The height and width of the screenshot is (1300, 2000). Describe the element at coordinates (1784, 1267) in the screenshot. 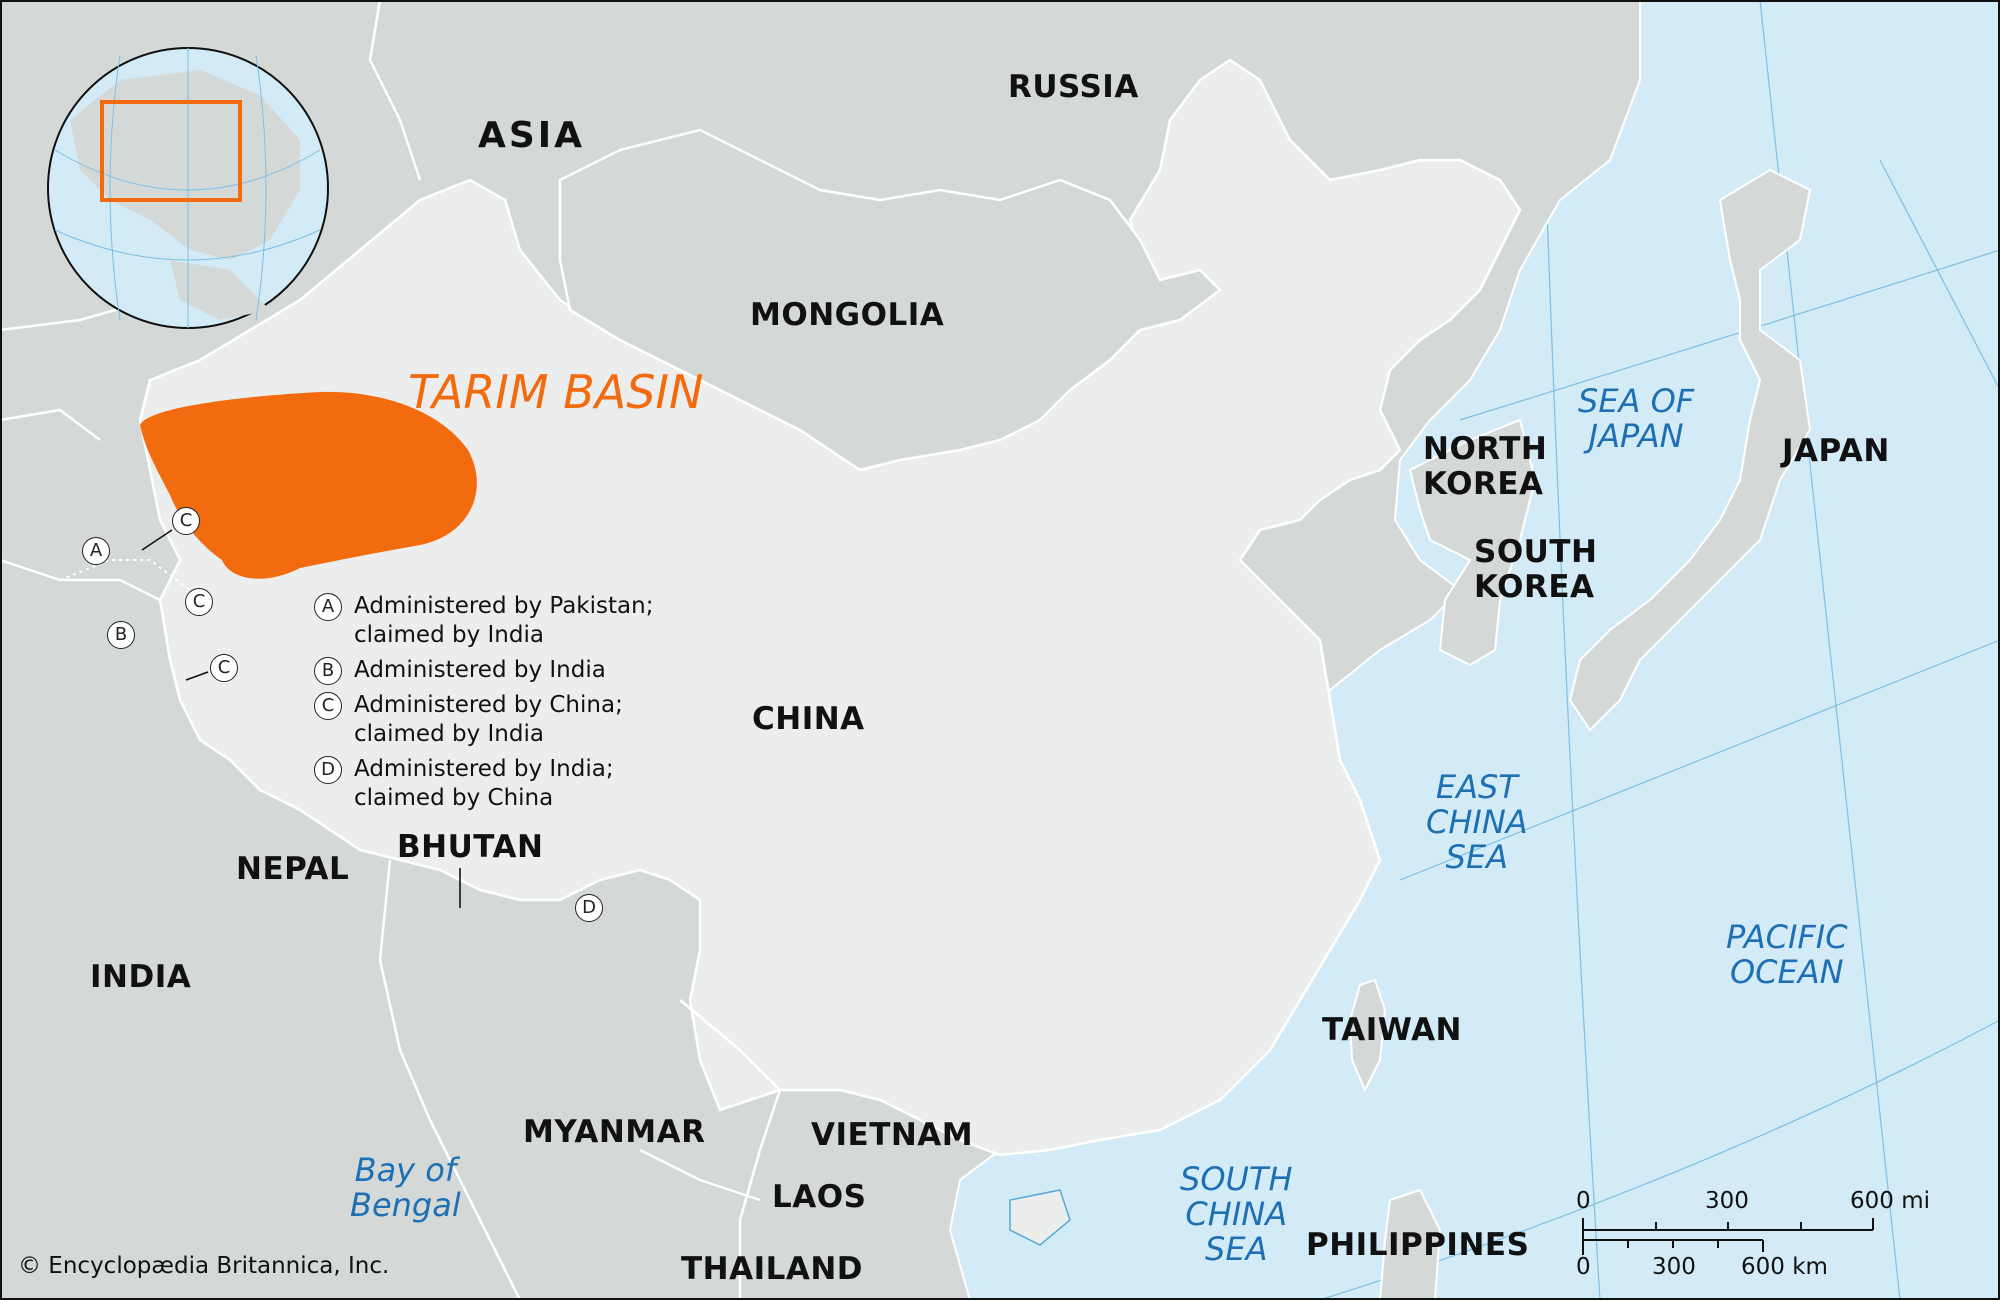

I see `scale-km-600: 600 km` at that location.